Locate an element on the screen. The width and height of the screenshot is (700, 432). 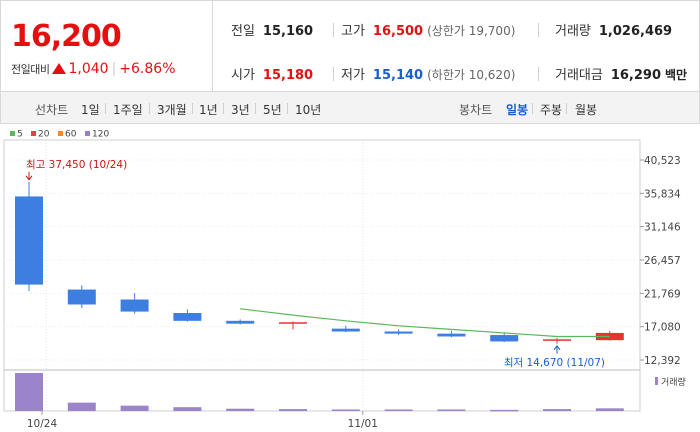
change-label: 전일대비 is located at coordinates (30, 69).